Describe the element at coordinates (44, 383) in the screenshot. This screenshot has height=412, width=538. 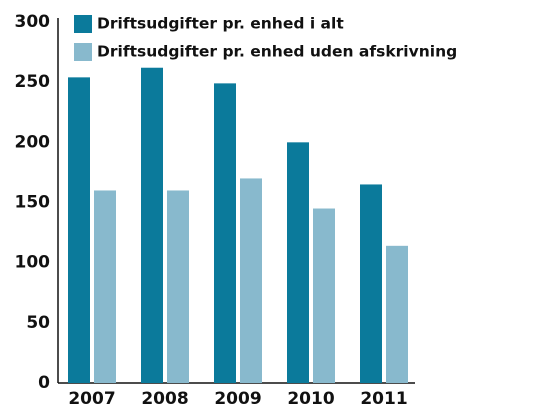
I see `y-tick-label: 0` at that location.